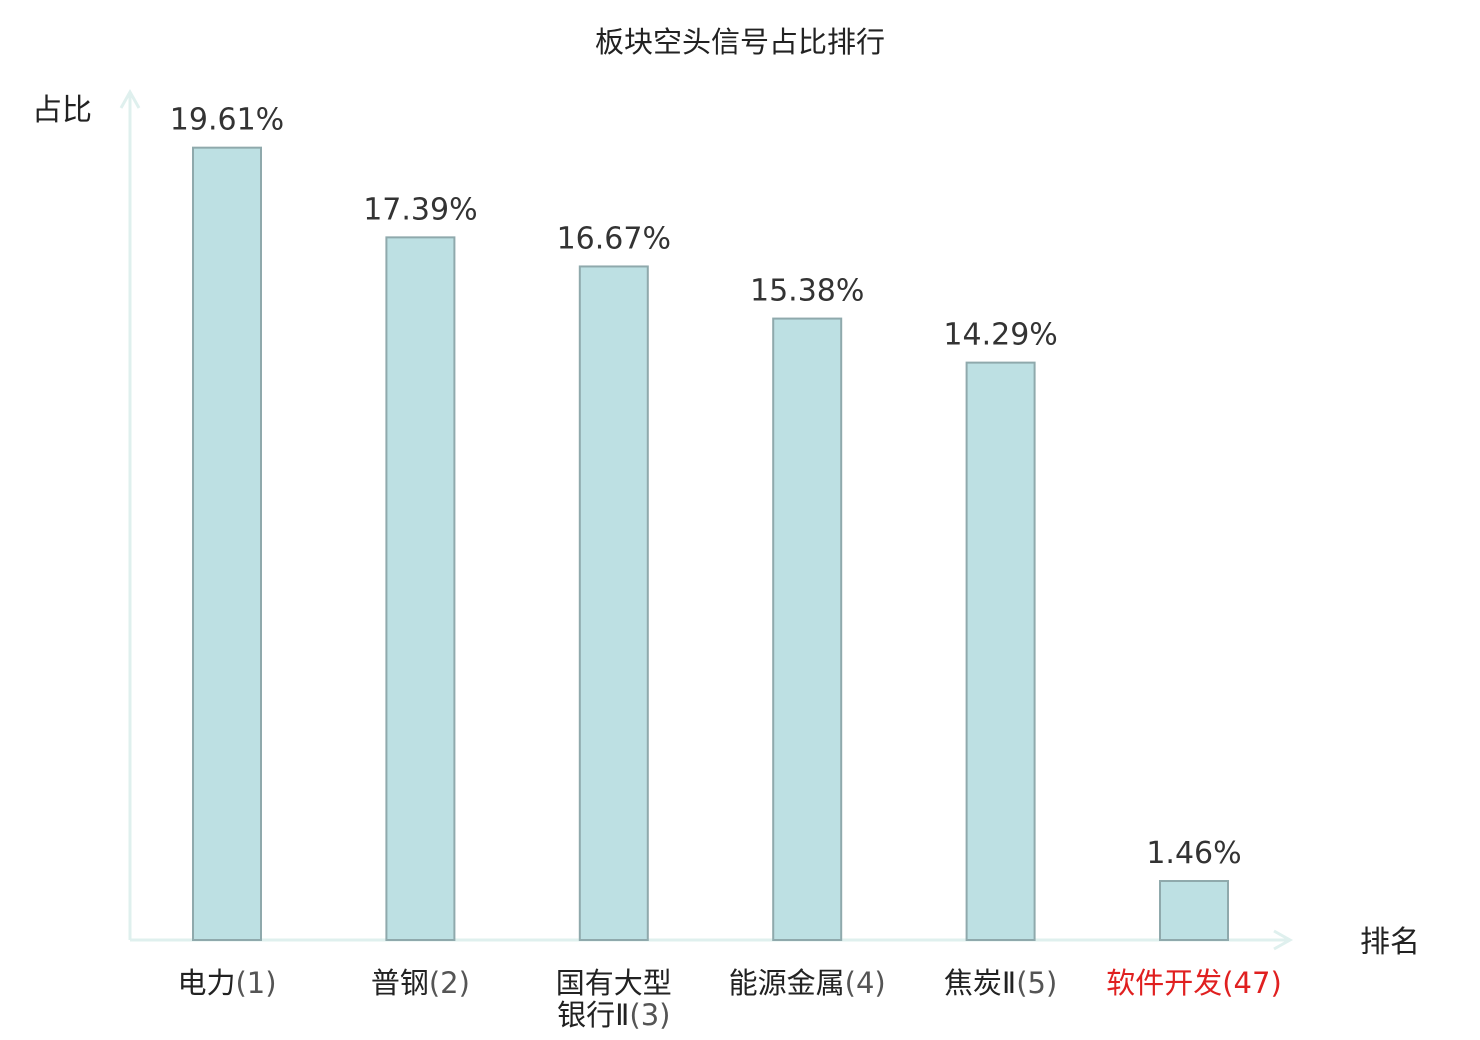  I want to click on tick-label: 国有大型, so click(614, 983).